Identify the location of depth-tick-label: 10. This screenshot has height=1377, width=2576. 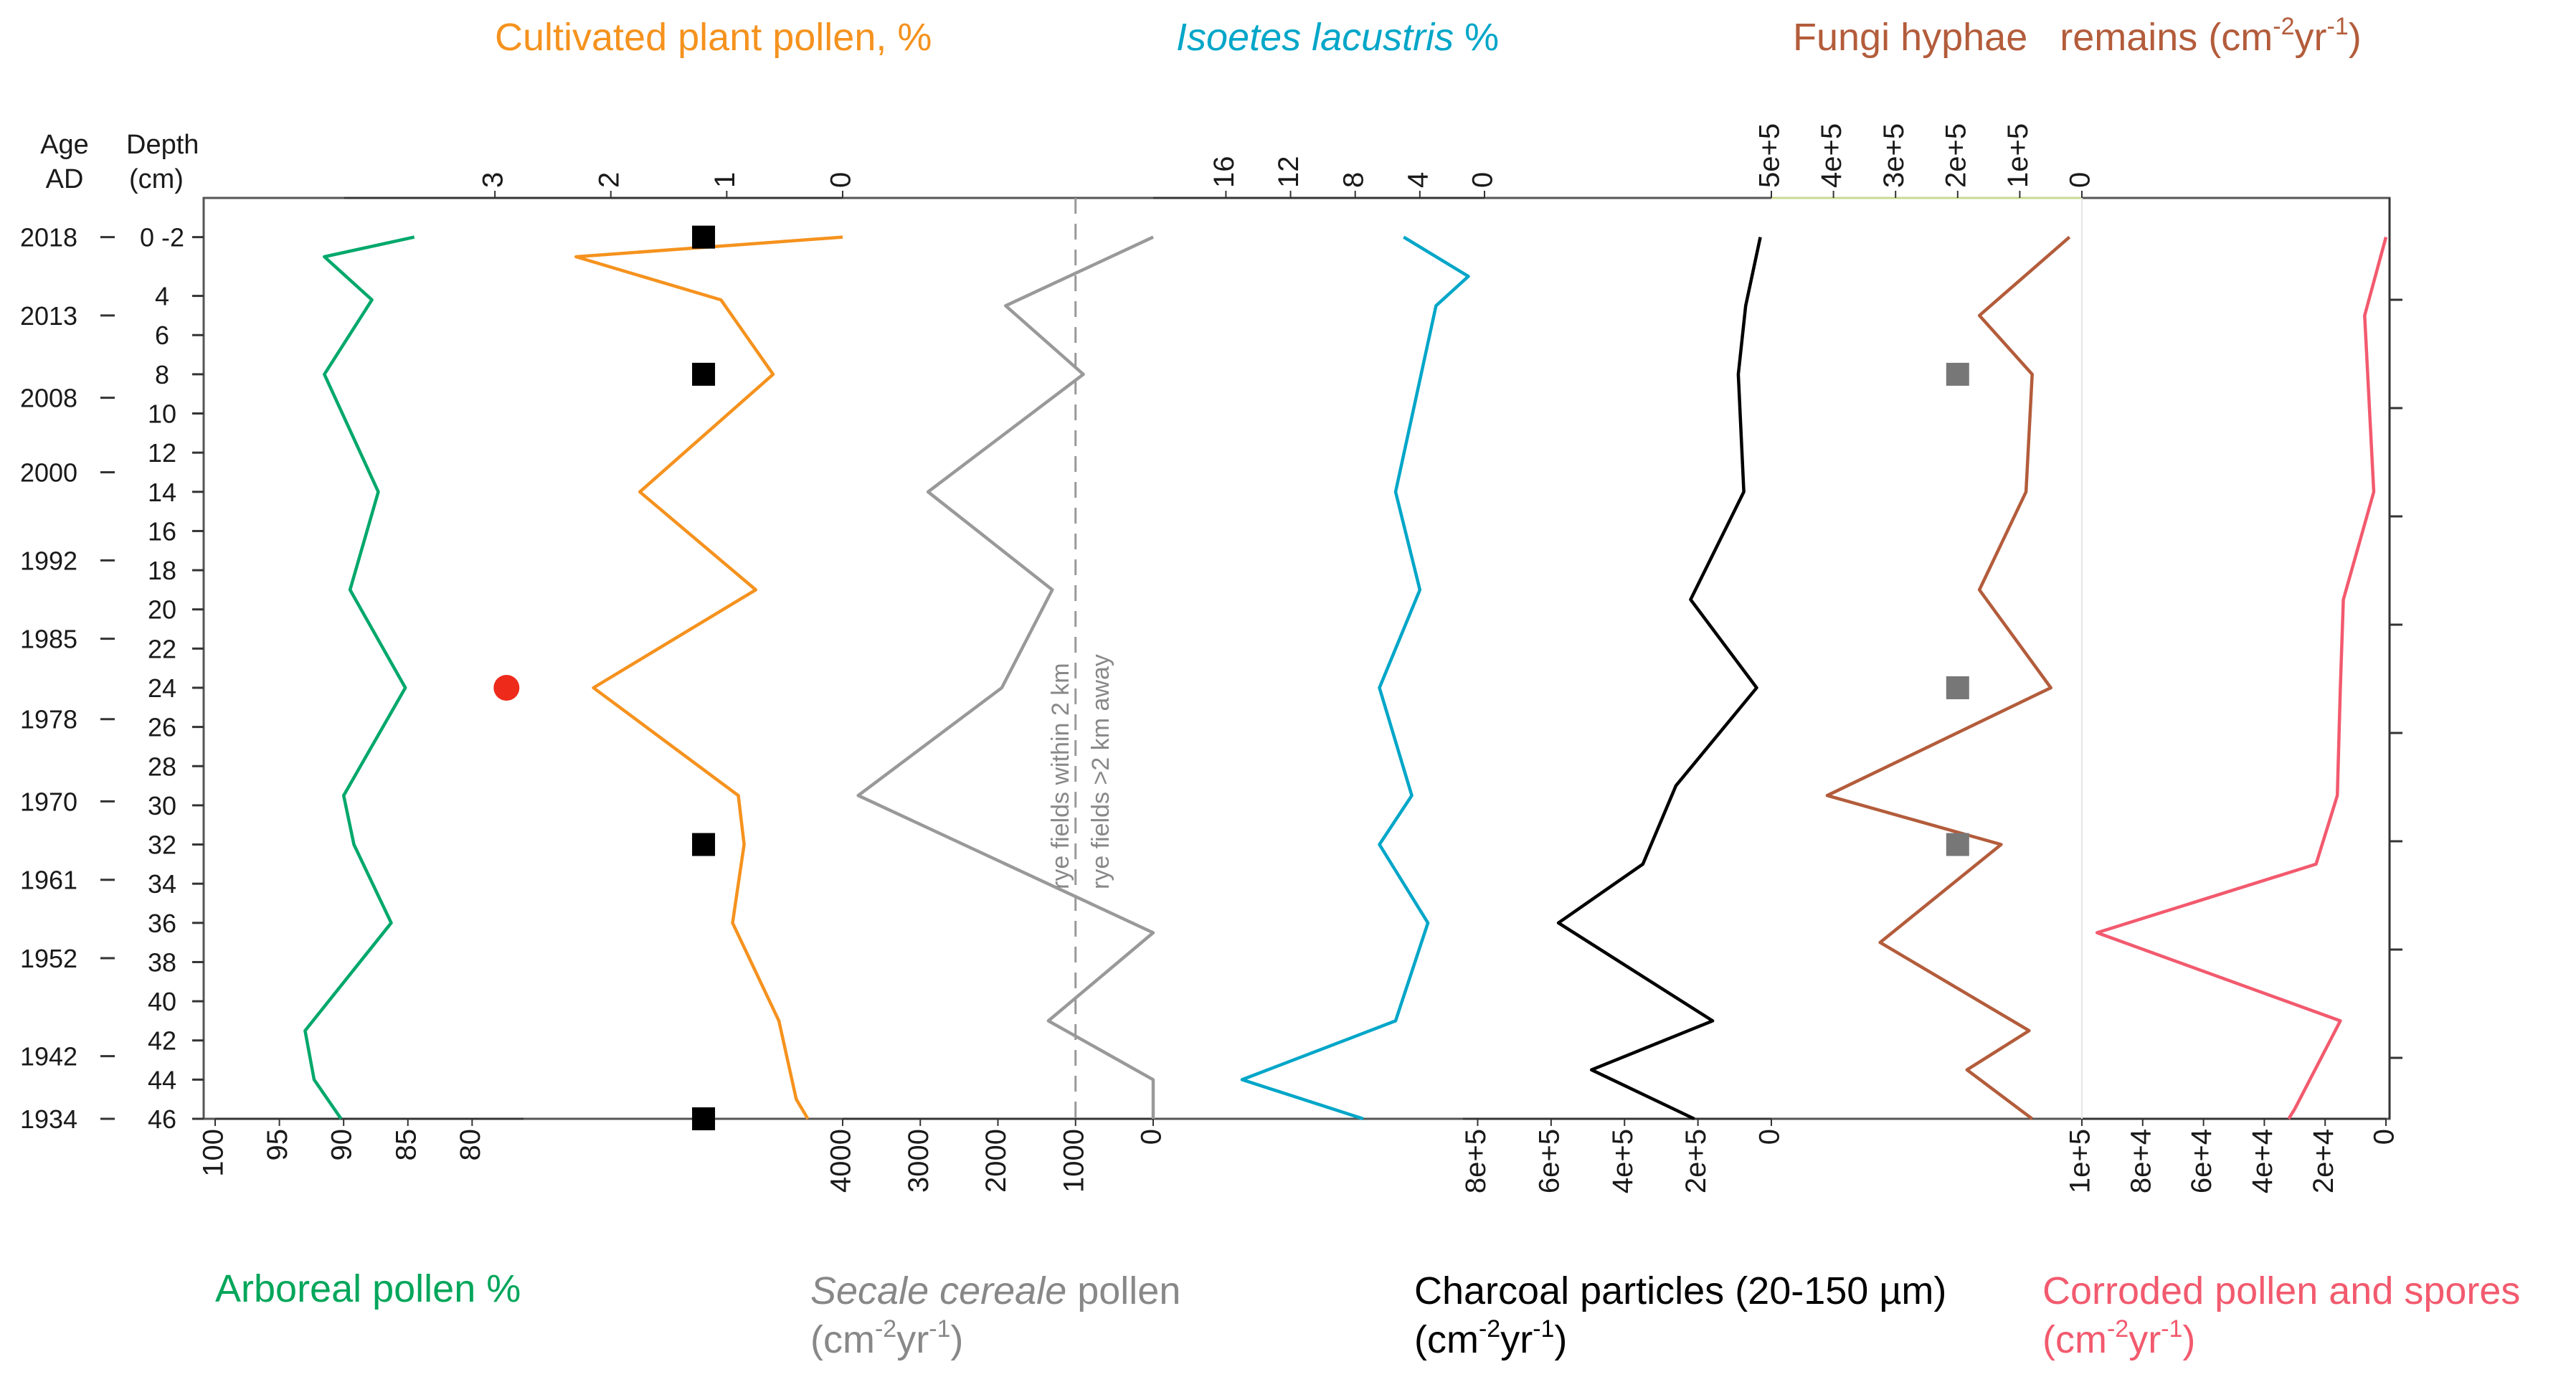
(162, 414).